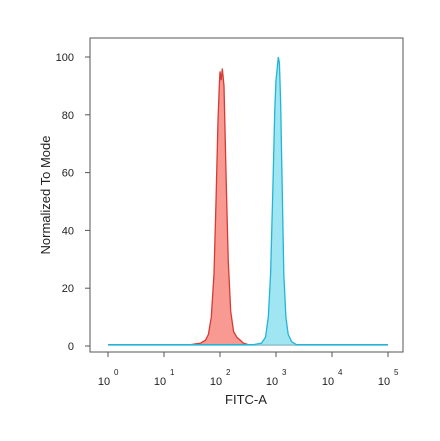 The height and width of the screenshot is (441, 440). Describe the element at coordinates (340, 372) in the screenshot. I see `x-tick-exponent: 4` at that location.